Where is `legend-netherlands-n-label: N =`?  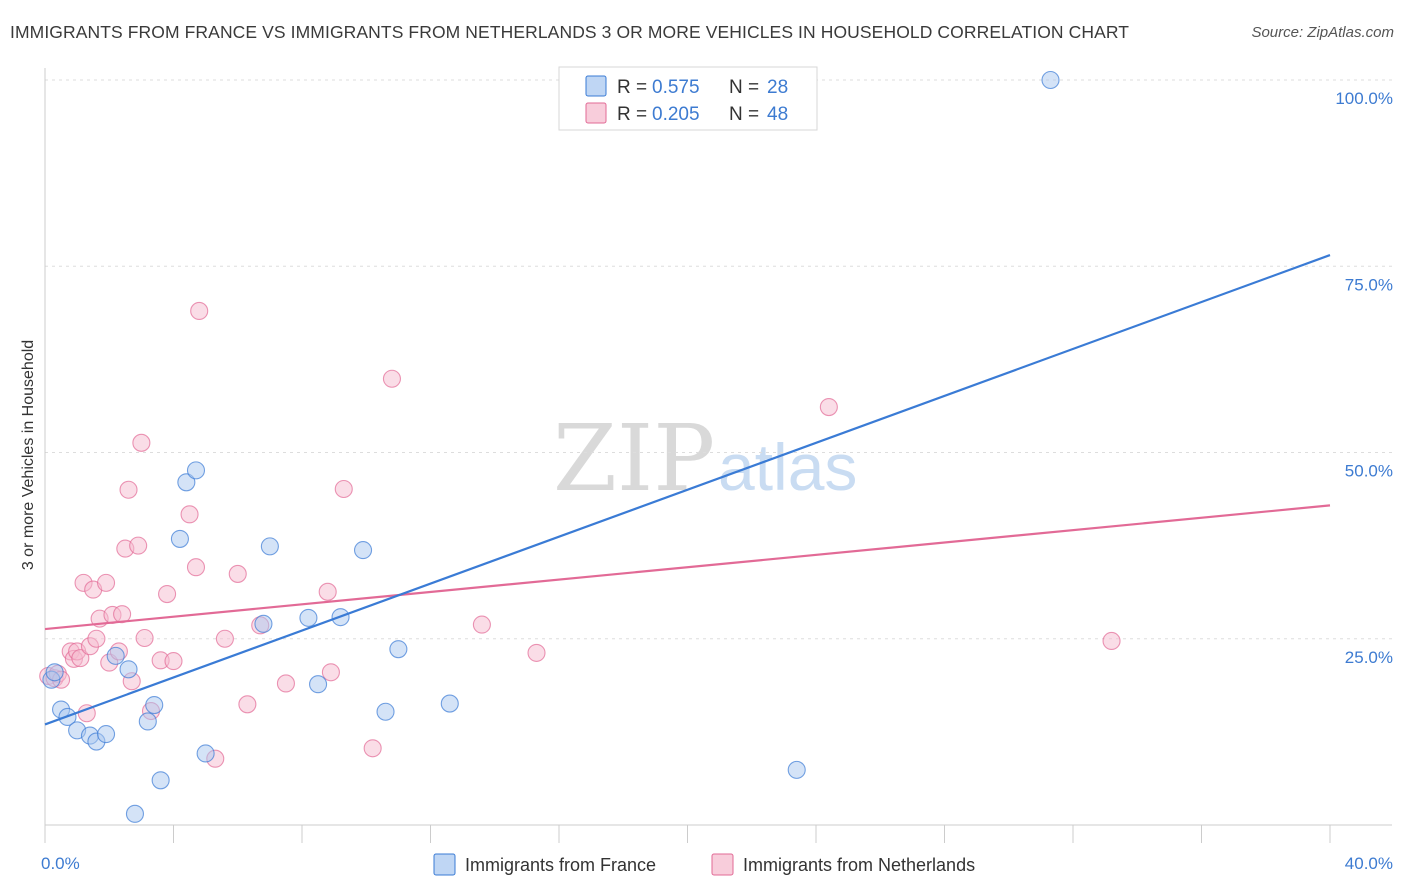
legend-netherlands-n-label: N = is located at coordinates (744, 114).